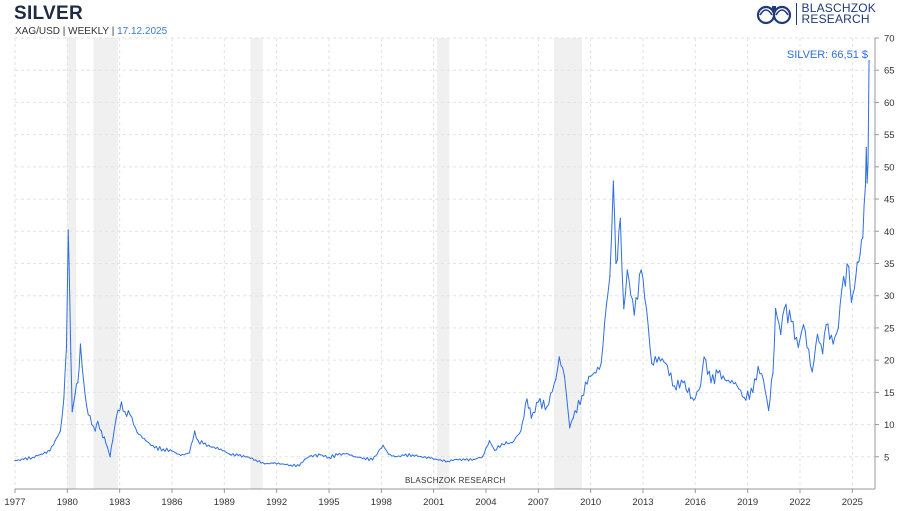  Describe the element at coordinates (889, 39) in the screenshot. I see `y-tick-label: 70` at that location.